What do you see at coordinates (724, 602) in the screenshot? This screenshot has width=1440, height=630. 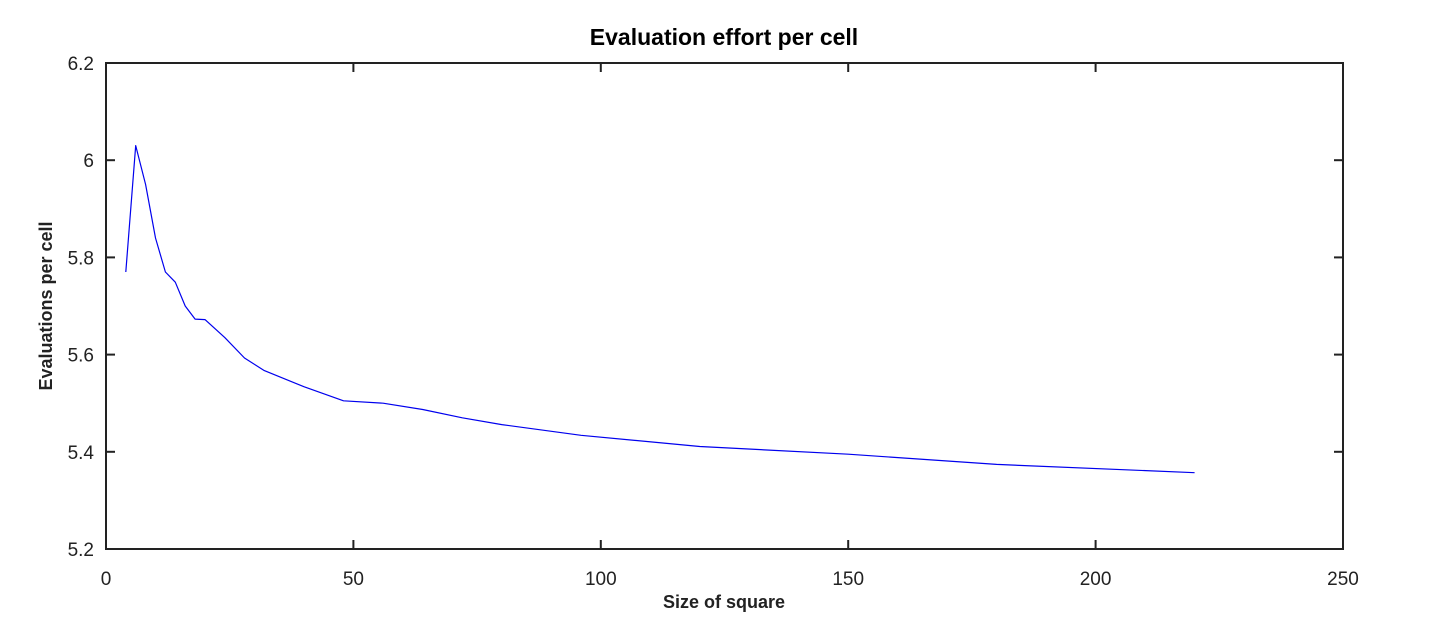 I see `x-axis-label: Size of square` at bounding box center [724, 602].